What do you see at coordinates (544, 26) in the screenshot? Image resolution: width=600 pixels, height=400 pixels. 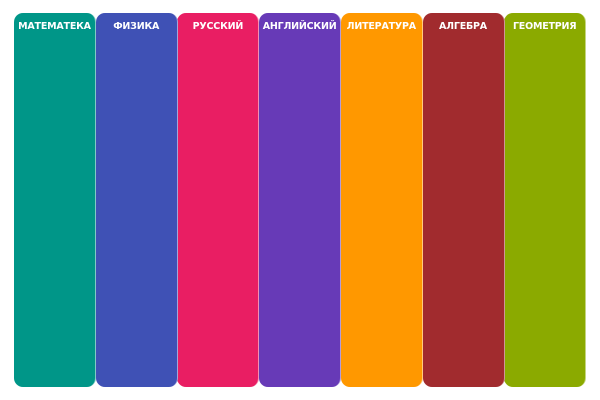 I see `column-title: ГЕОМЕТРИЯ` at bounding box center [544, 26].